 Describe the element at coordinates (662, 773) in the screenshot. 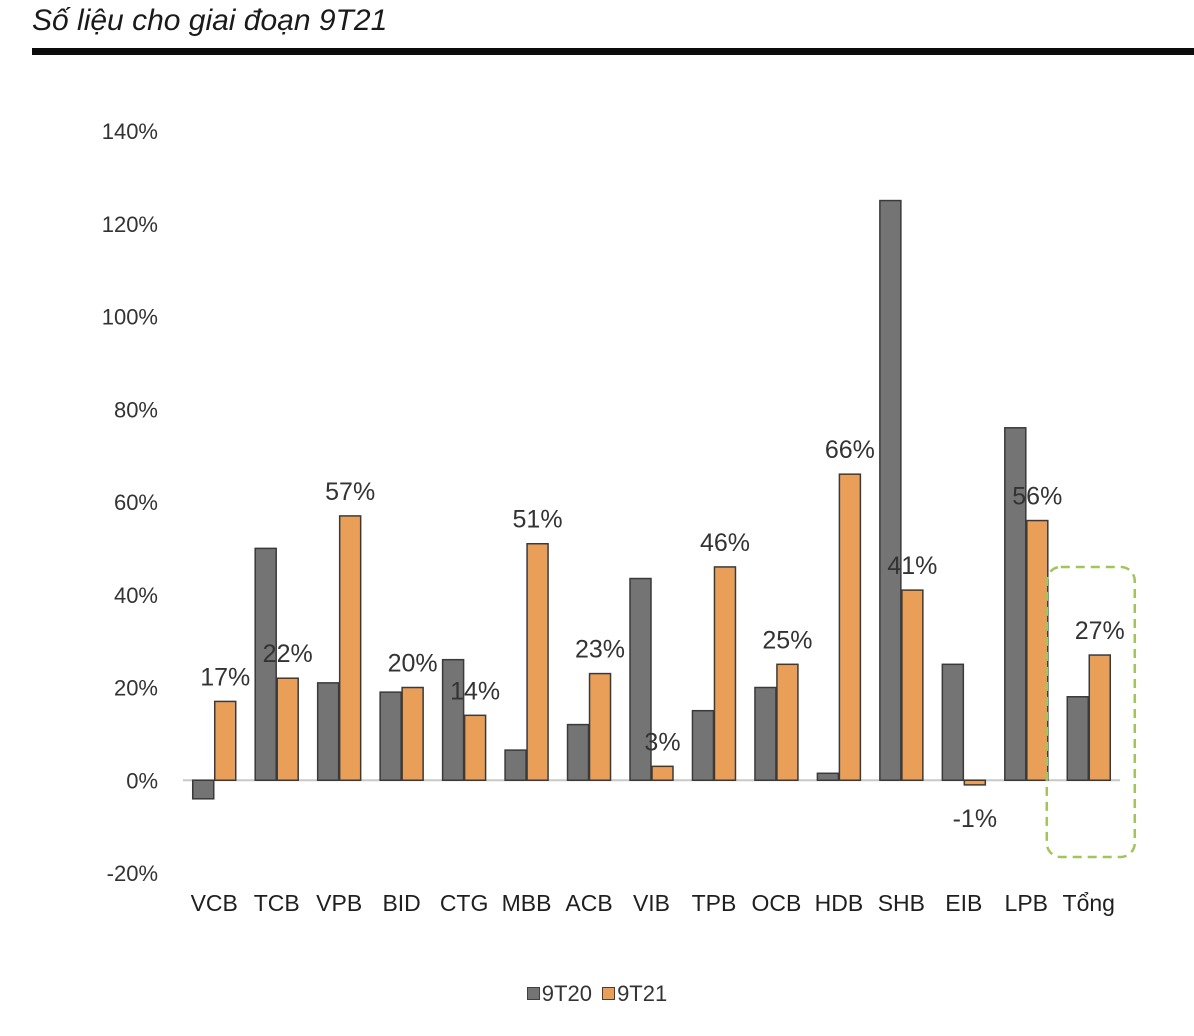

I see `bar-9t21-vib` at that location.